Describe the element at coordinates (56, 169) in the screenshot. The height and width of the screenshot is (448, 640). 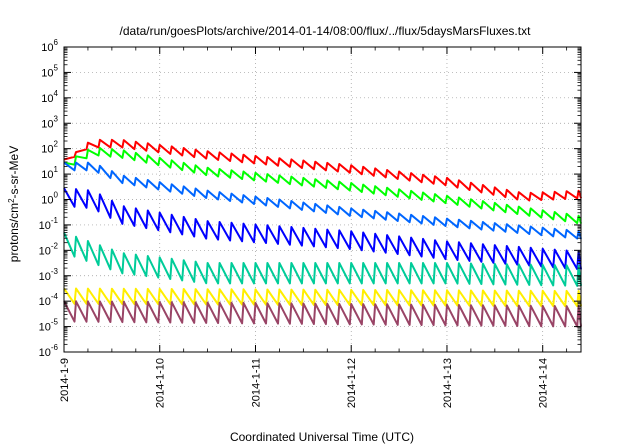
I see `y-tick-label-exponent: 1` at that location.